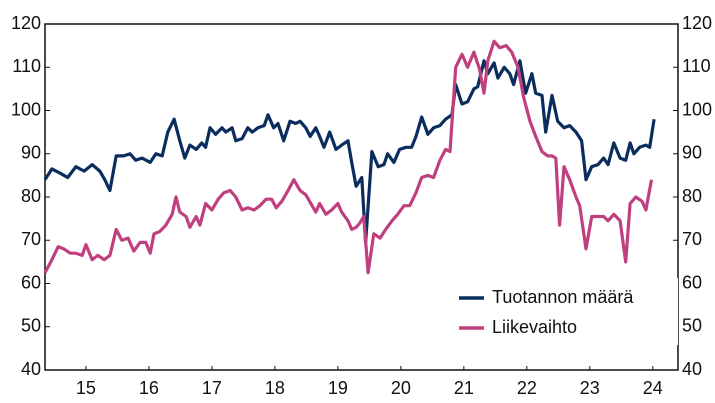  I want to click on x-tick-label: 19, so click(338, 388).